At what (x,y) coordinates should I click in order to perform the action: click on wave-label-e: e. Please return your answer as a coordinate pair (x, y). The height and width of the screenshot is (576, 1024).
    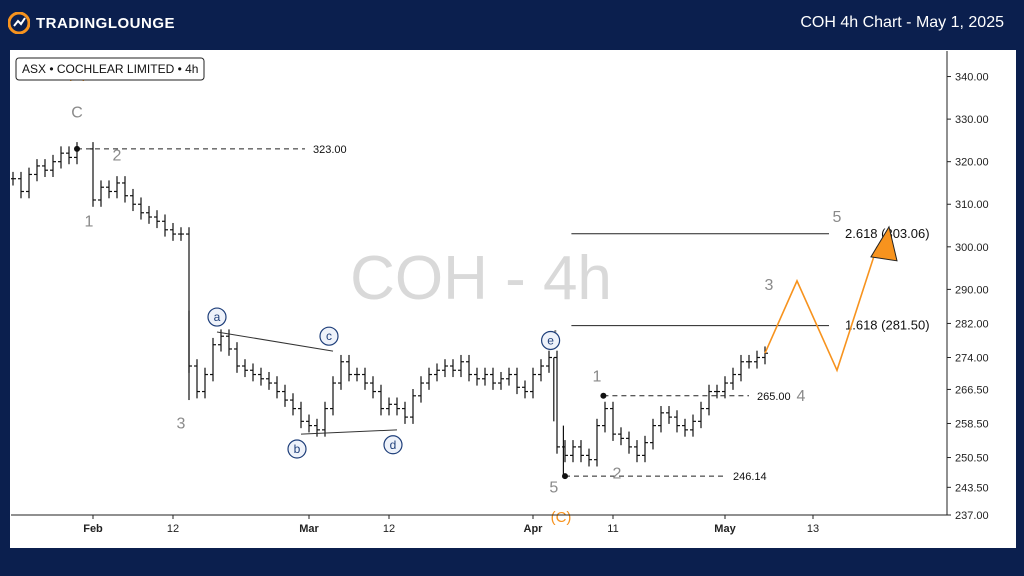
    Looking at the image, I should click on (550, 340).